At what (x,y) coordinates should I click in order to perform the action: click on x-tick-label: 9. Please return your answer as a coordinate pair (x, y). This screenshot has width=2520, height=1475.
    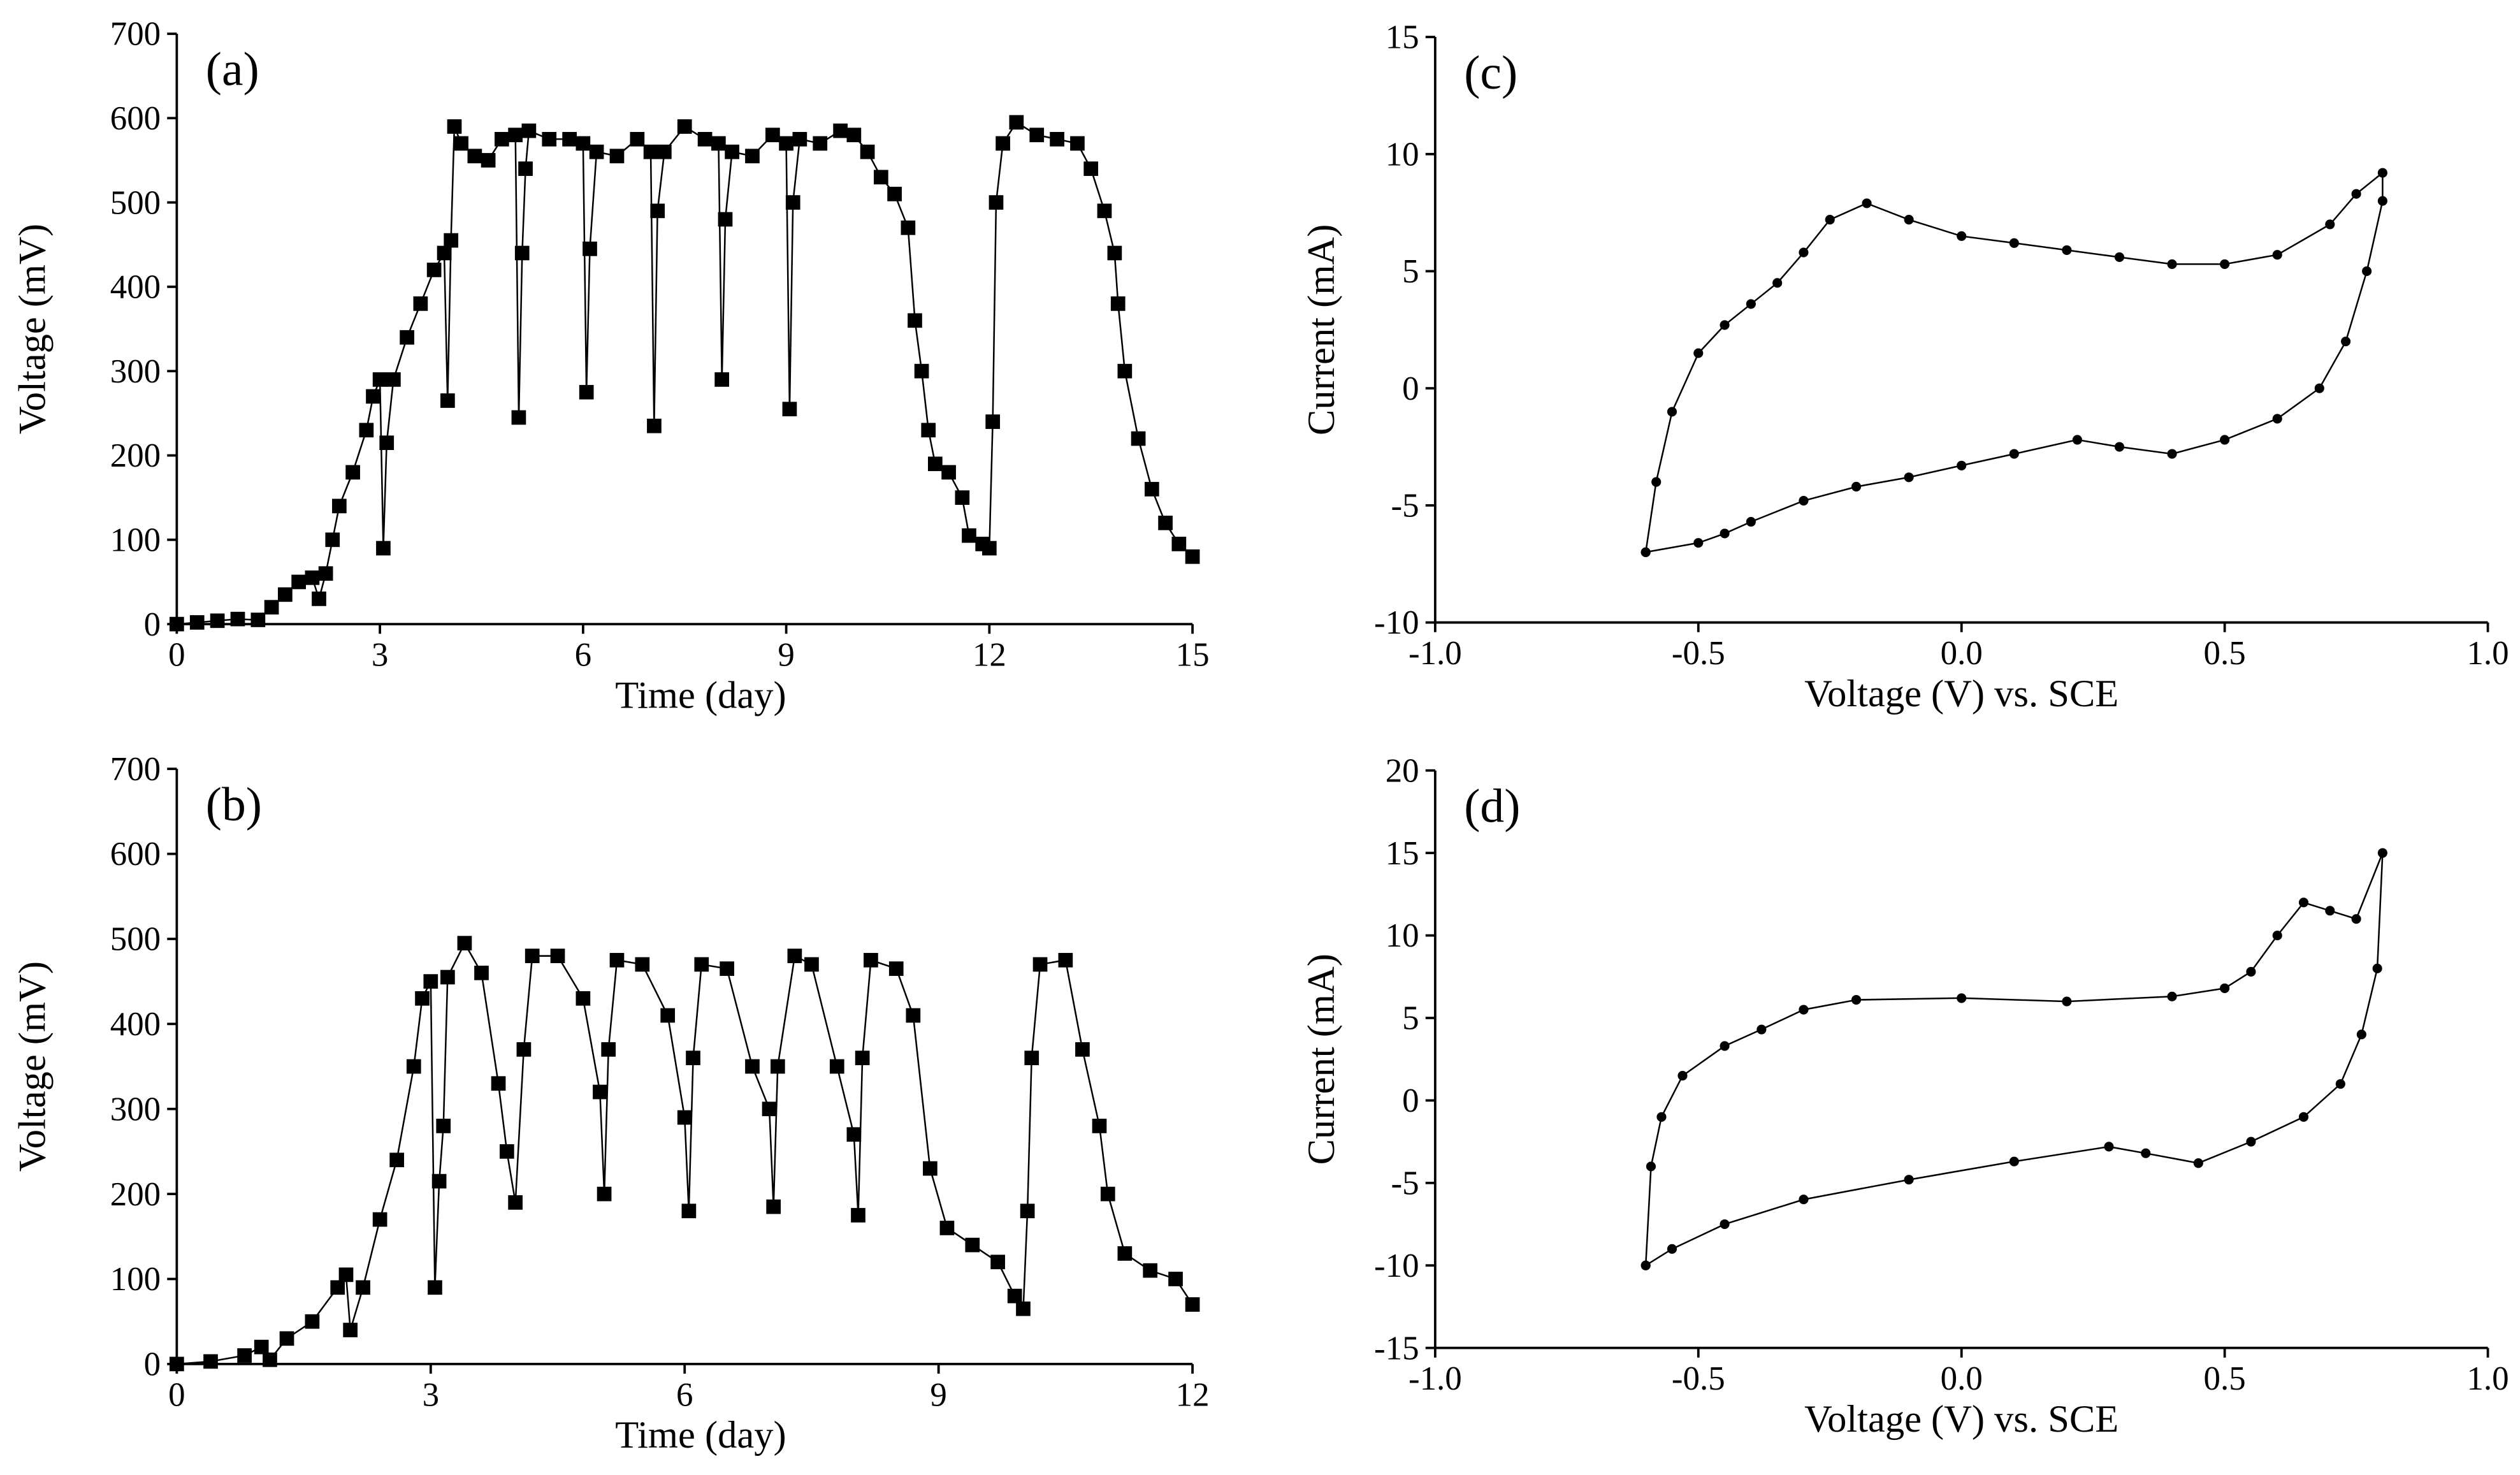
    Looking at the image, I should click on (938, 1394).